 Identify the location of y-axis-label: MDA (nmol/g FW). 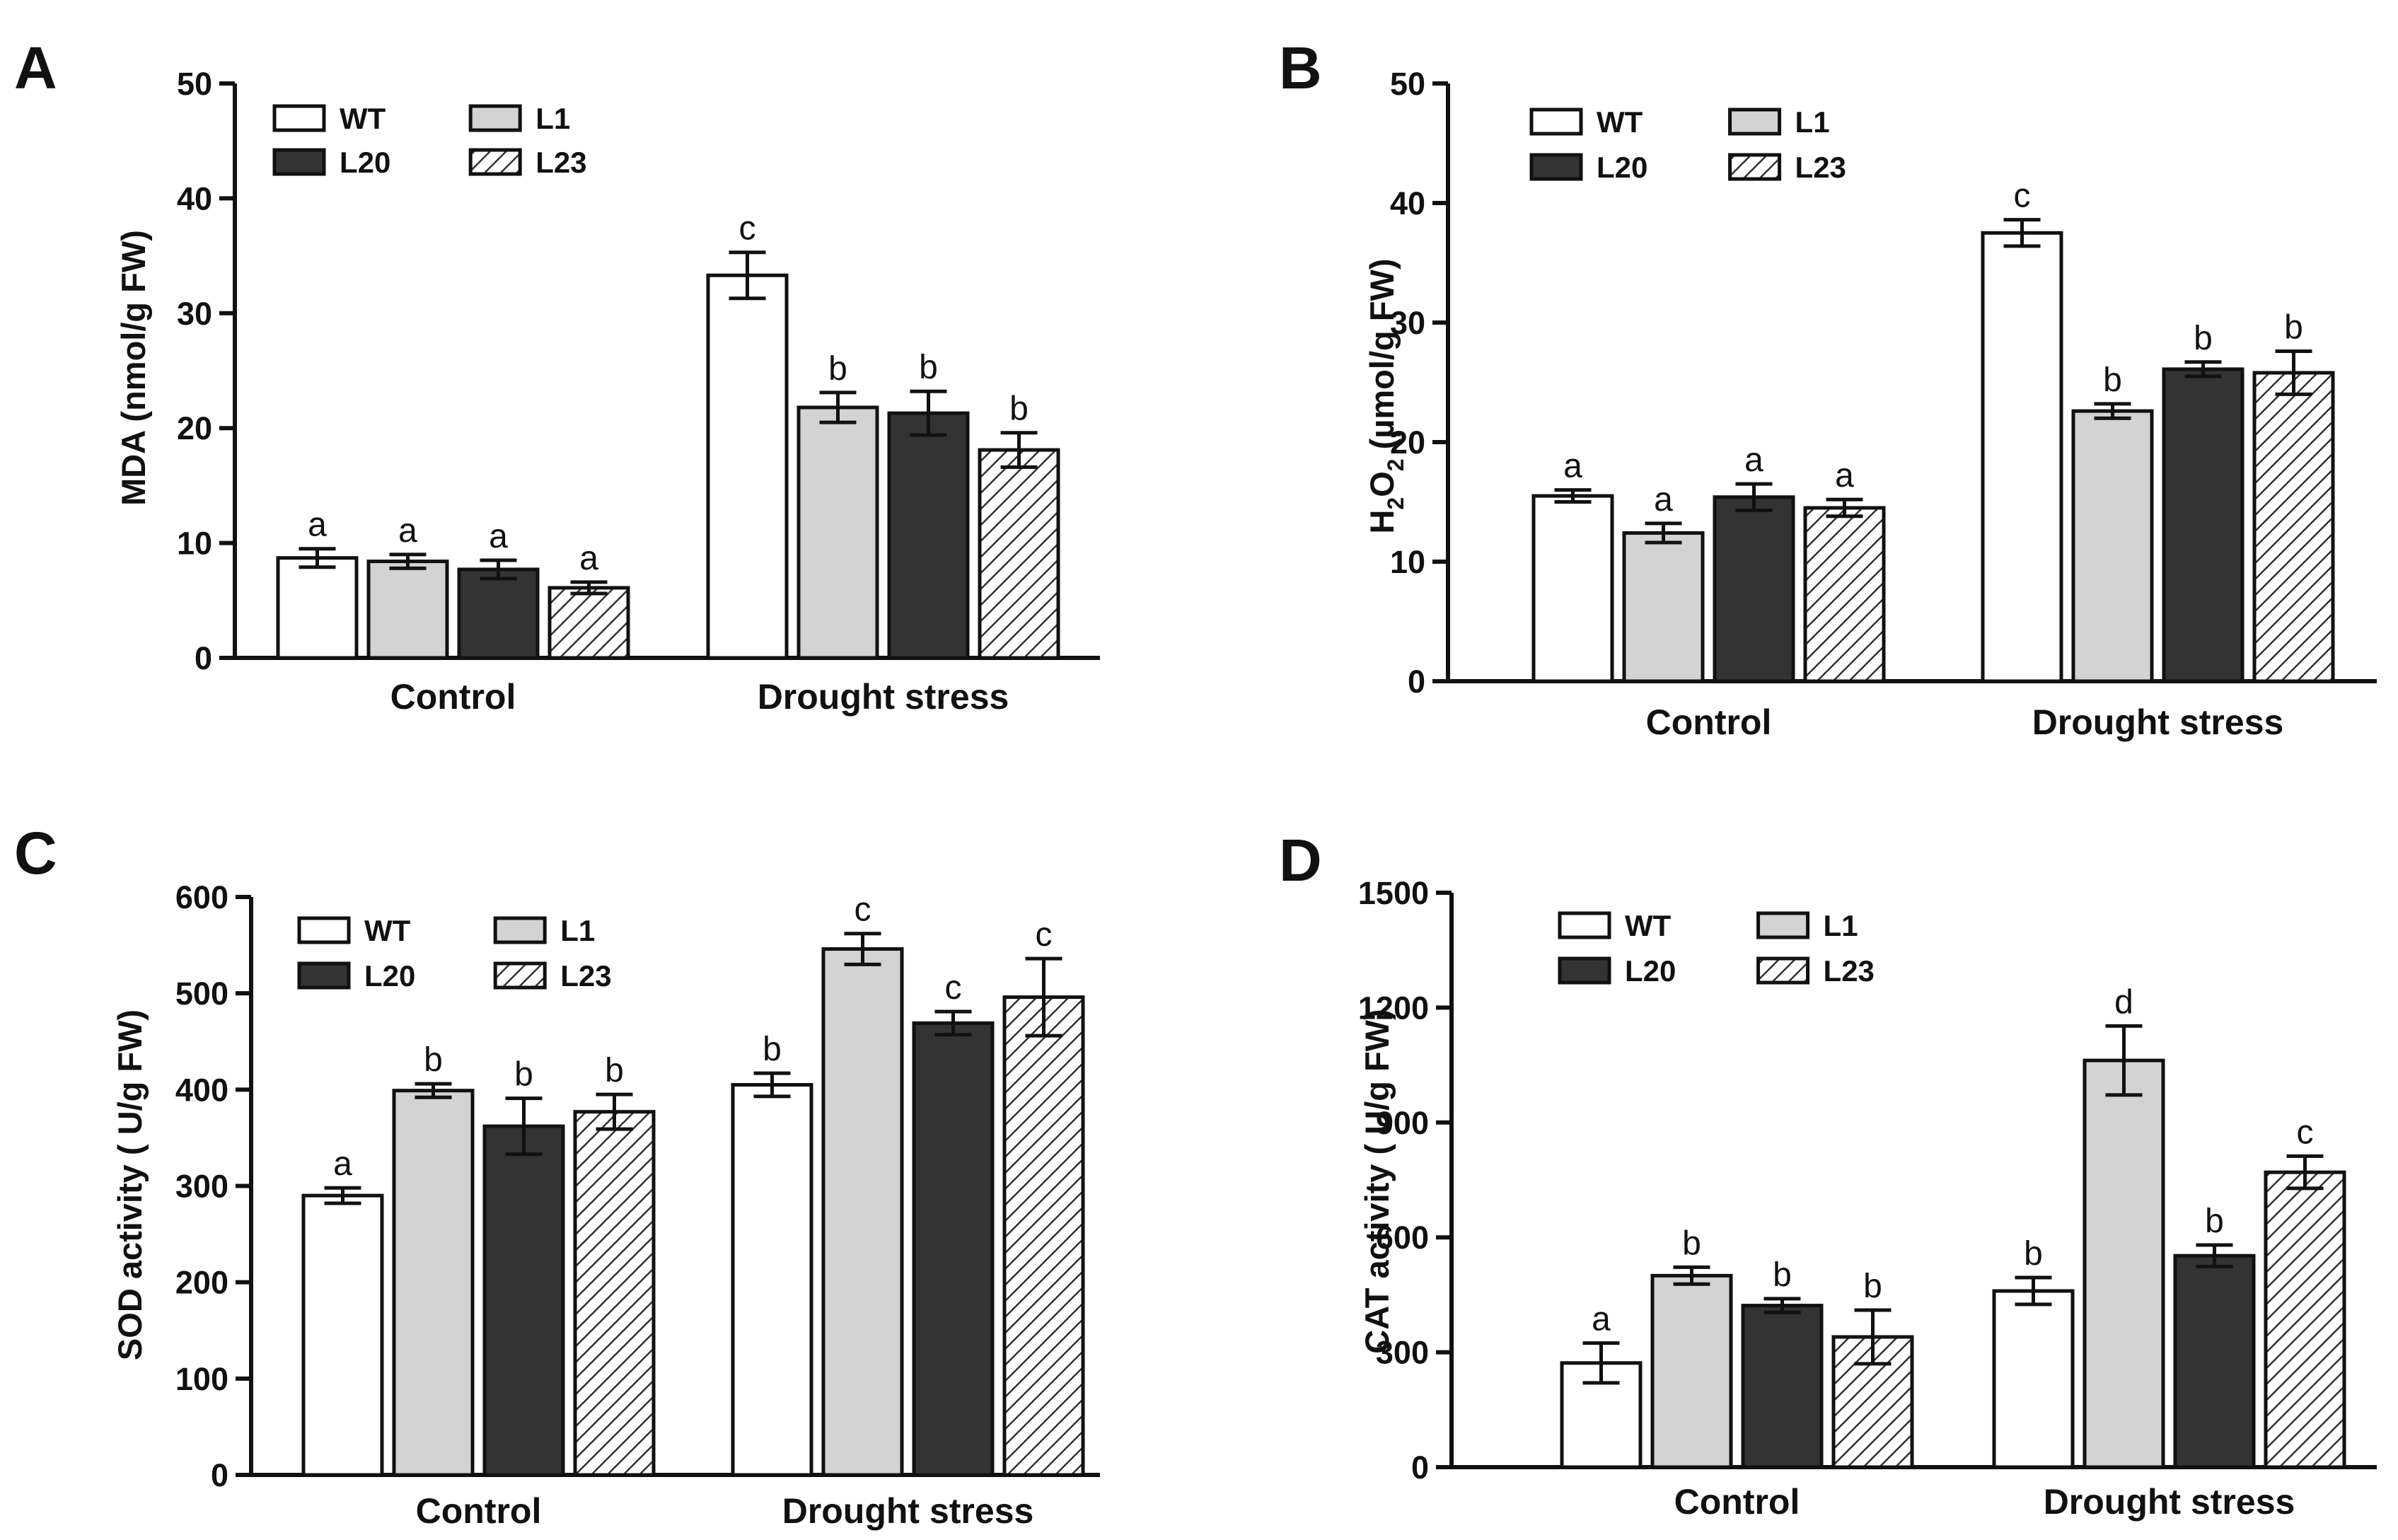
(133, 368).